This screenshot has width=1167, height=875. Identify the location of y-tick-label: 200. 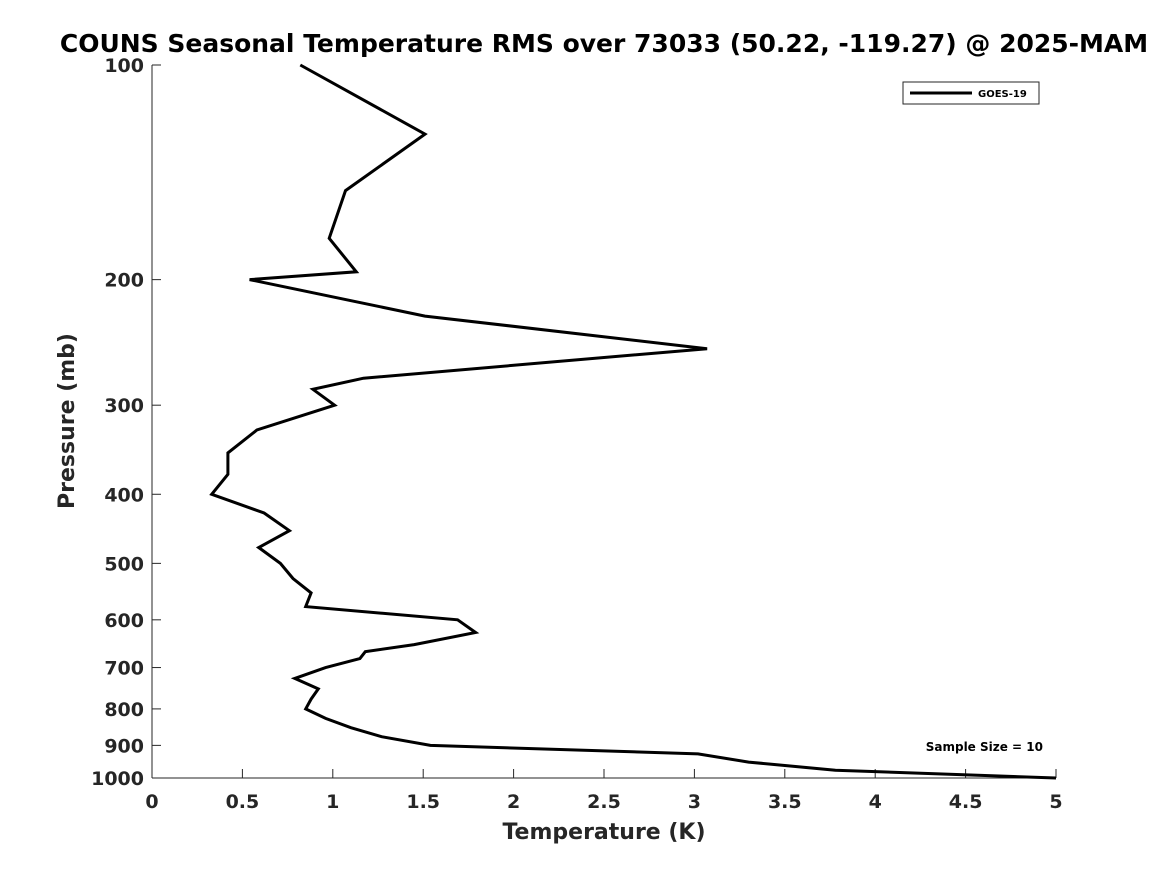
(124, 281).